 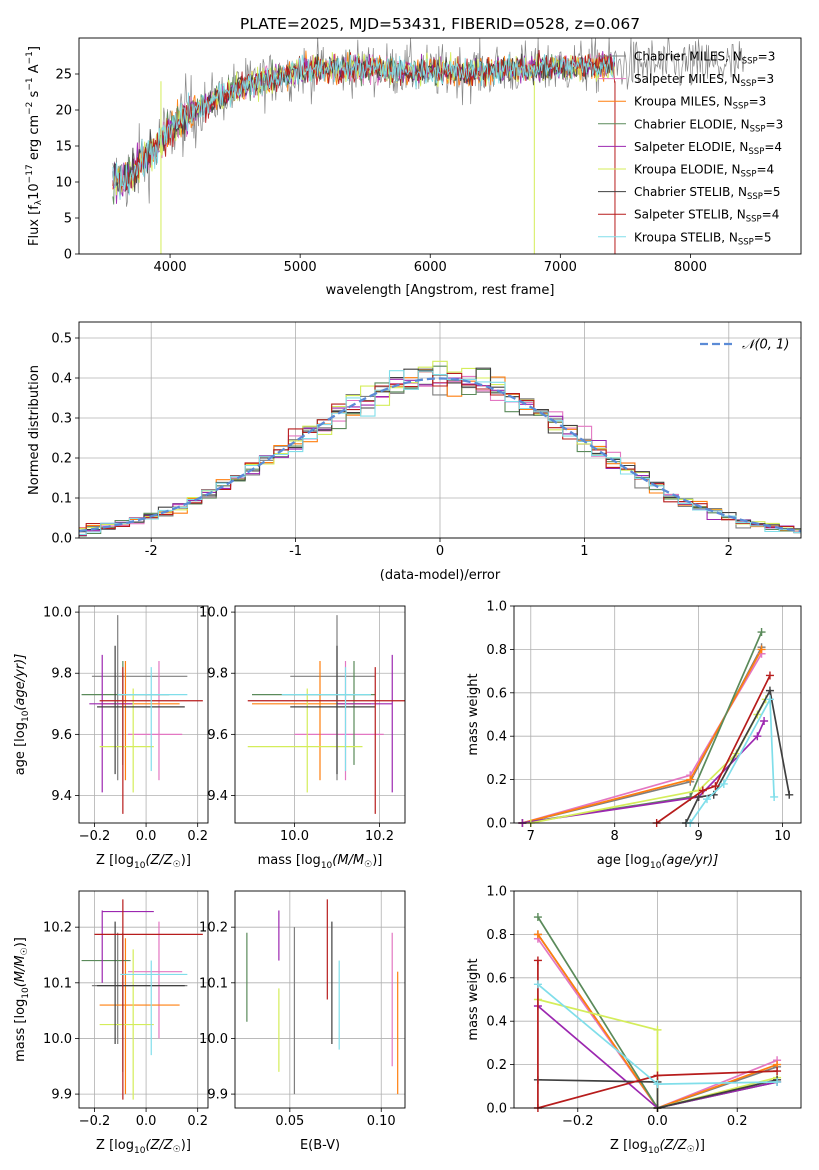 What do you see at coordinates (364, 127) in the screenshot?
I see `spectrum-line-kroupa-stelib` at bounding box center [364, 127].